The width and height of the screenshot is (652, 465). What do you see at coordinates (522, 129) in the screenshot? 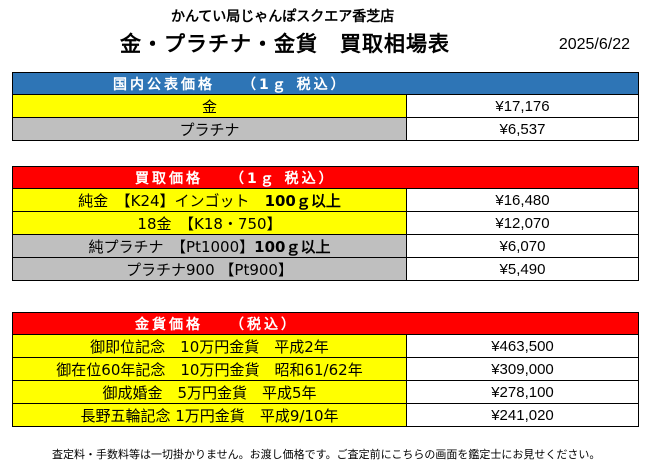
I see `item-price: ¥6,537` at bounding box center [522, 129].